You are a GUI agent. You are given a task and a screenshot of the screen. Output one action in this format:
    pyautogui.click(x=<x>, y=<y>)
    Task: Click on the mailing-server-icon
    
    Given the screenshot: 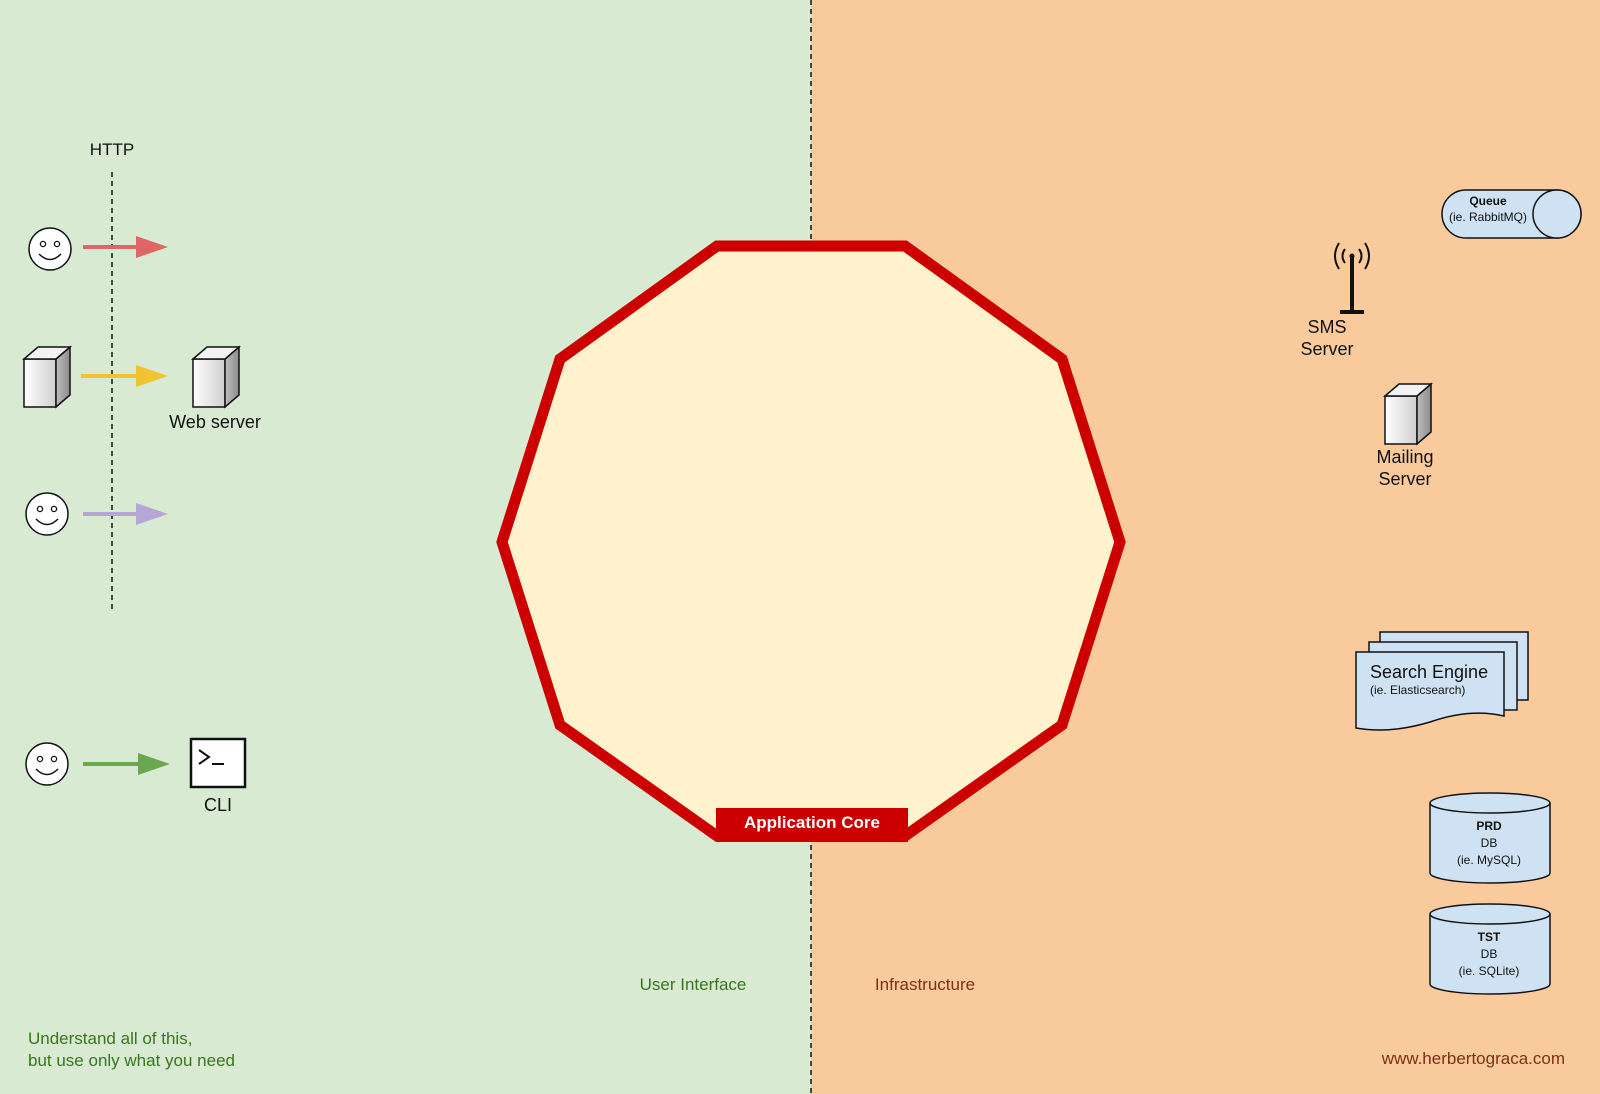 What is the action you would take?
    pyautogui.click(x=1408, y=414)
    